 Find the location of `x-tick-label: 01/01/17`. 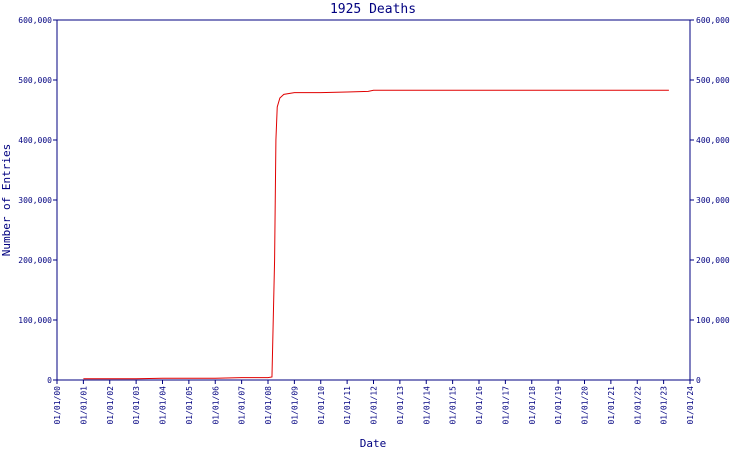

x-tick-label: 01/01/17 is located at coordinates (505, 405).